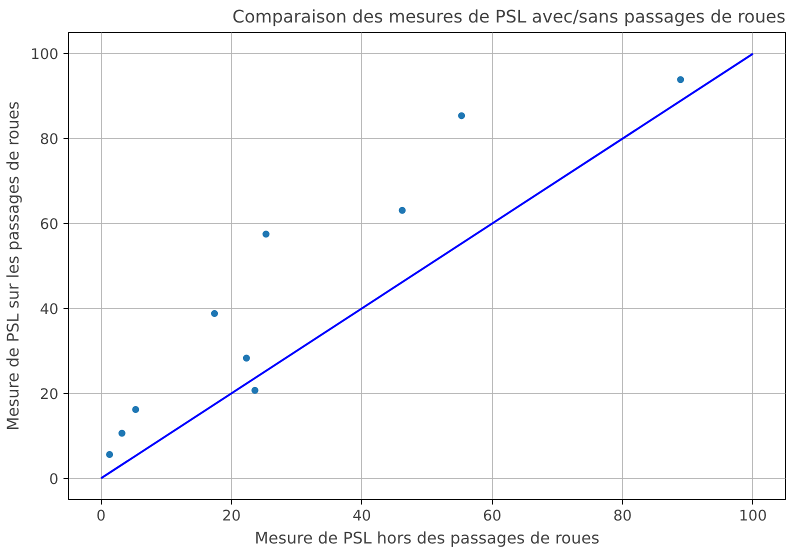  I want to click on chart-title: Comparaison des mesures de PSL avec/sans passages de roues, so click(509, 18).